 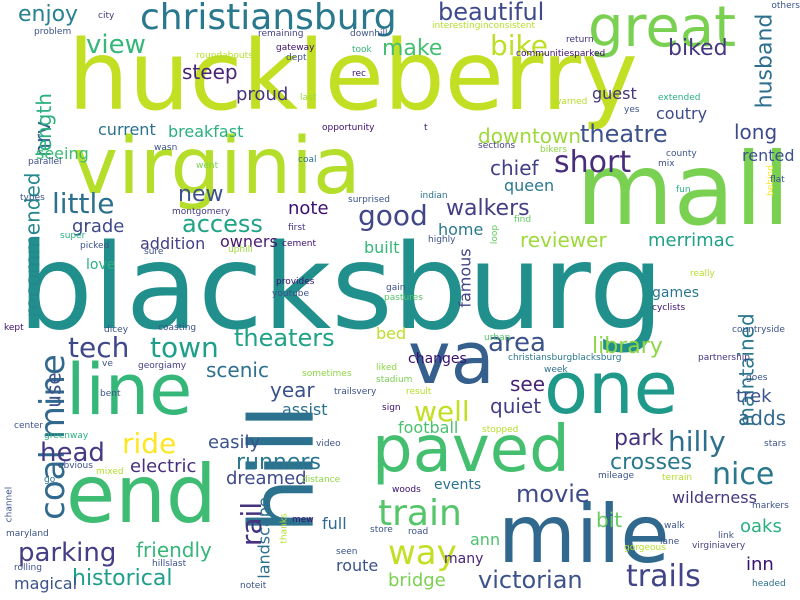 What do you see at coordinates (348, 128) in the screenshot?
I see `word: opportunity` at bounding box center [348, 128].